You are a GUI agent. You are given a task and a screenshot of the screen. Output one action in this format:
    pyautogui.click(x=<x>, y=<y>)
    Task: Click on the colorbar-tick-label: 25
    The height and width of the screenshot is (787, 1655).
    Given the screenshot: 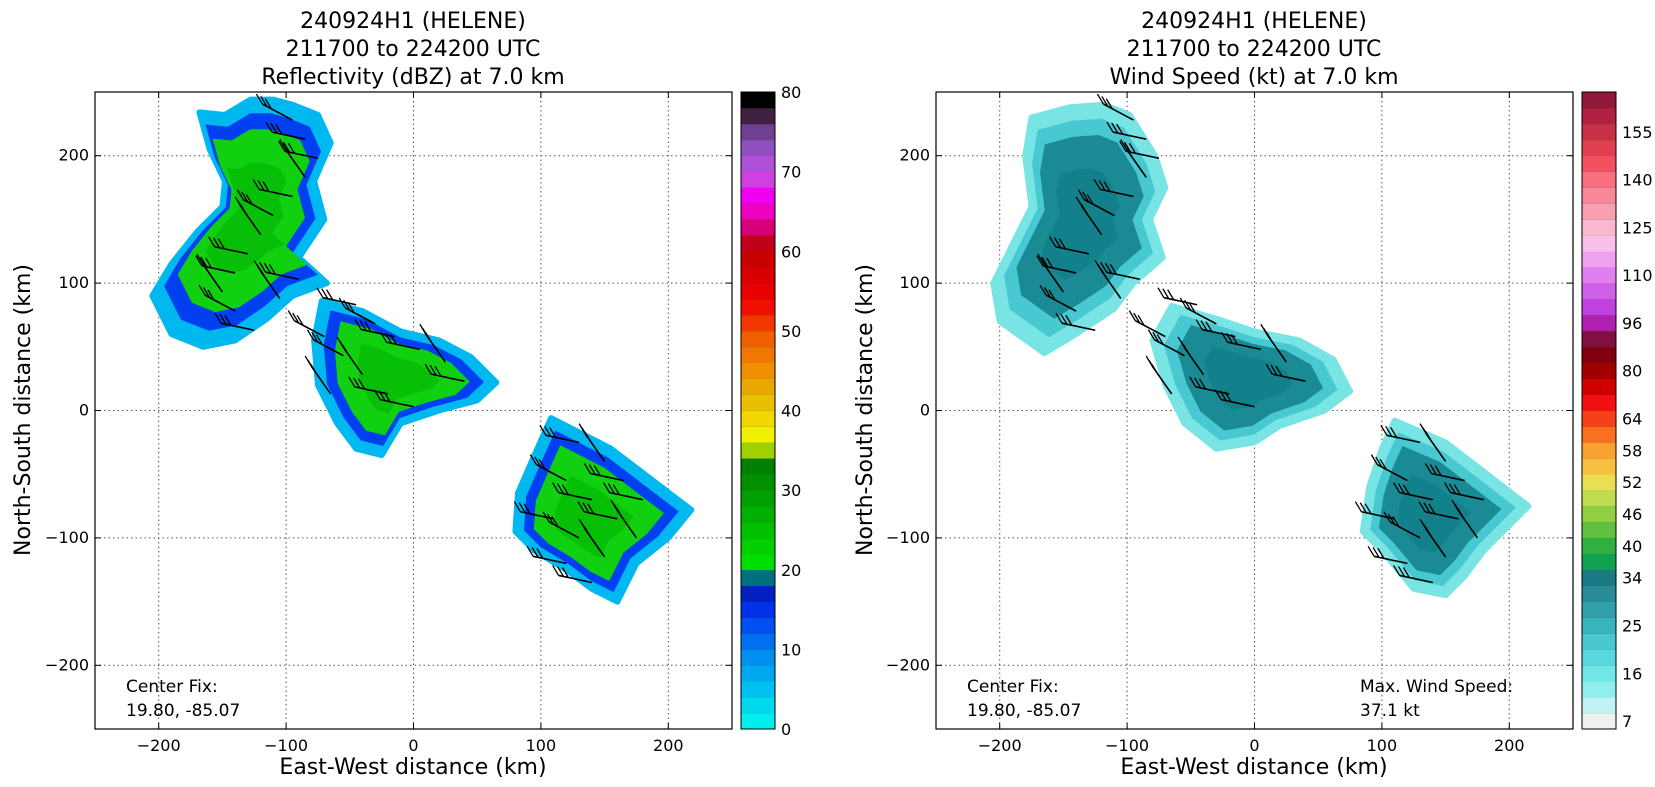 What is the action you would take?
    pyautogui.click(x=1632, y=625)
    